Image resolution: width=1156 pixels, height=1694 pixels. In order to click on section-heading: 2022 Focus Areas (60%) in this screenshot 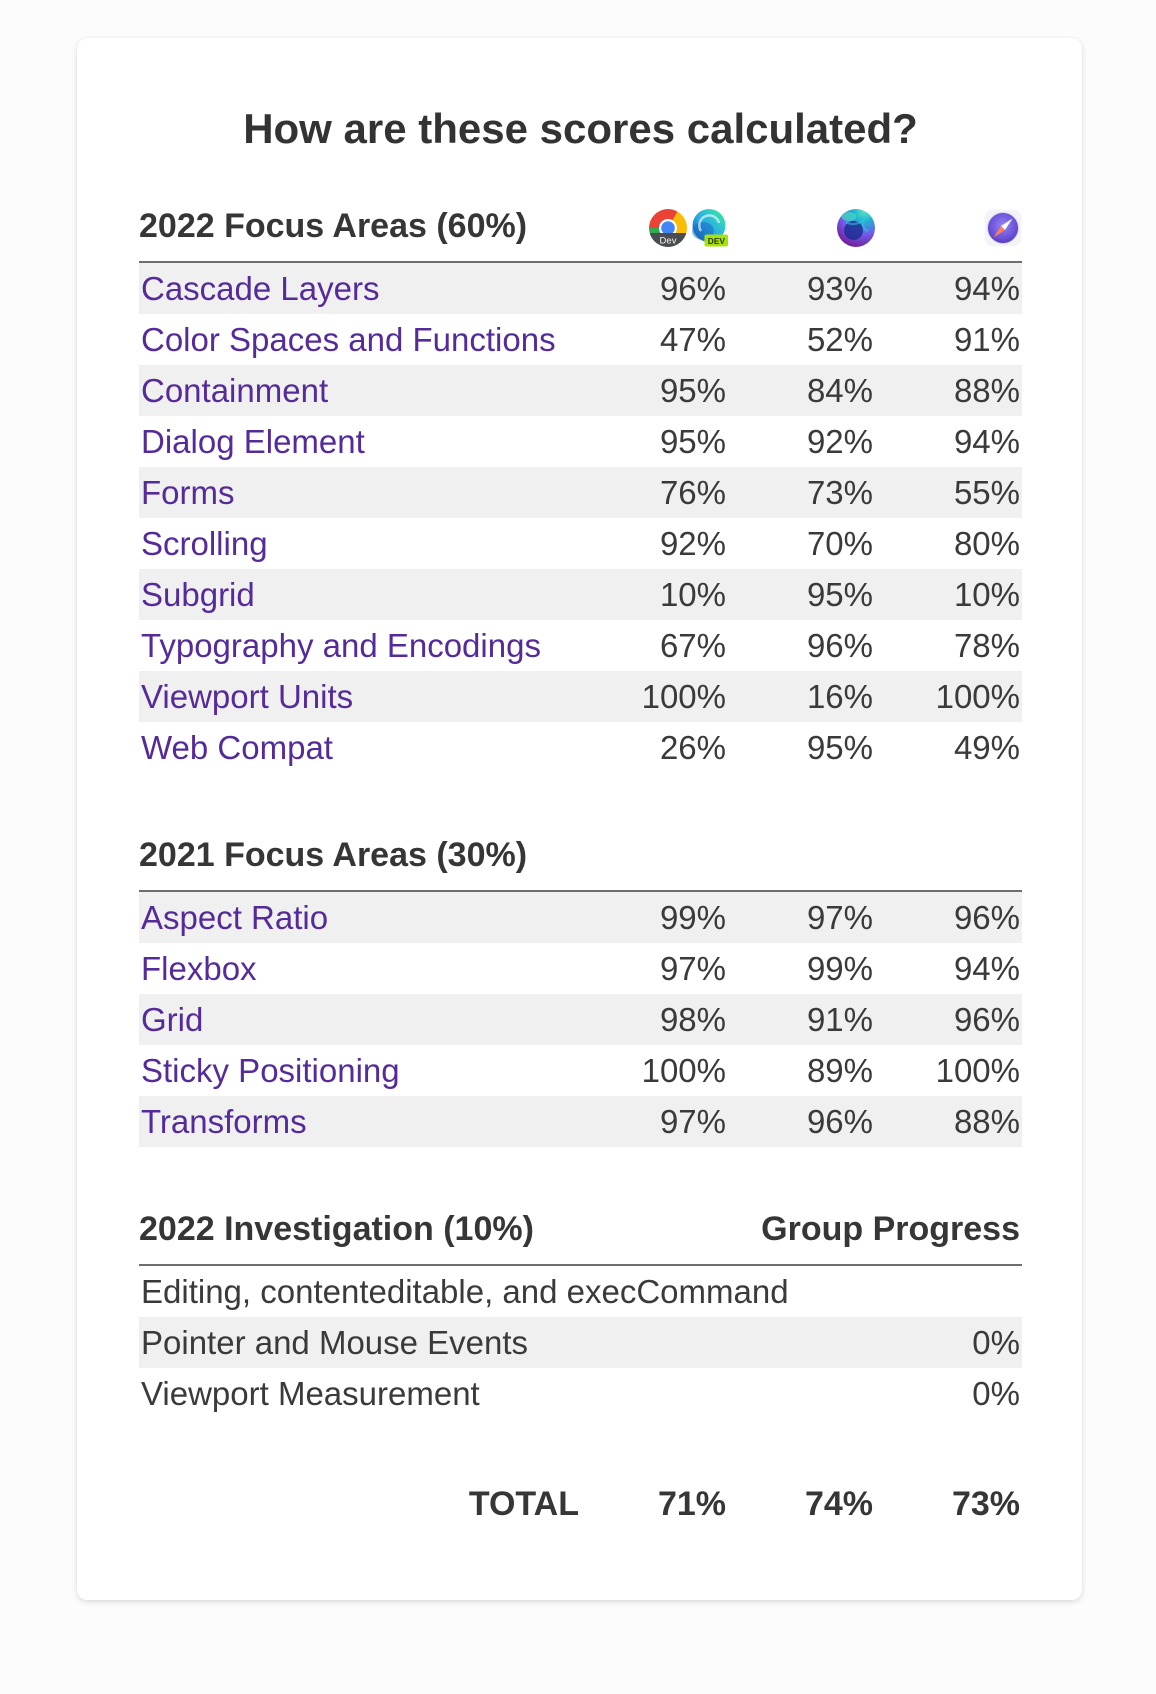, I will do `click(333, 226)`.